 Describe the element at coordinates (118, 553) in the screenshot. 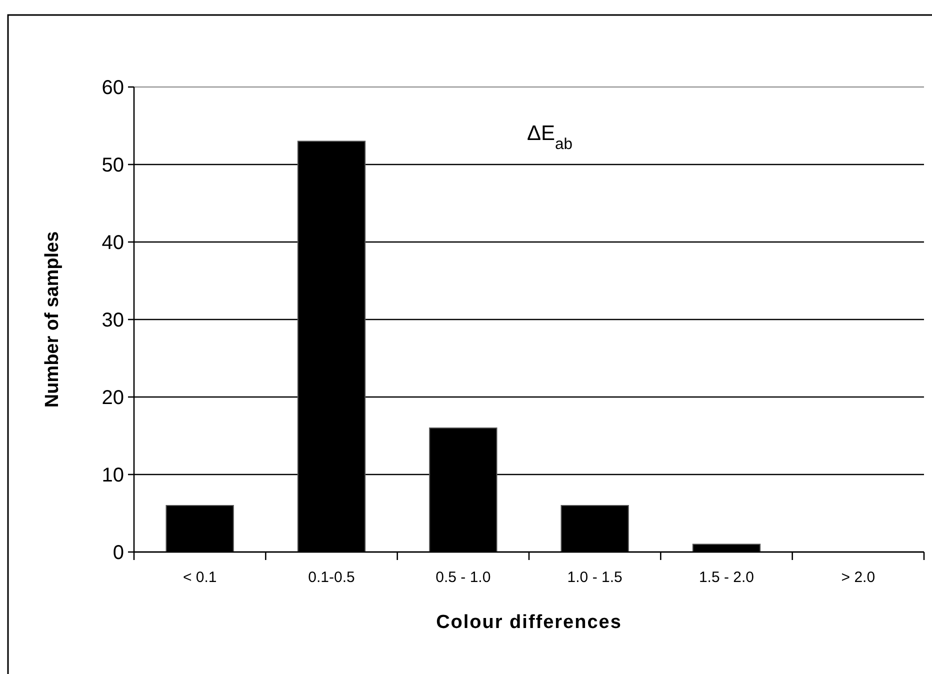

I see `y-tick-label: 0` at that location.